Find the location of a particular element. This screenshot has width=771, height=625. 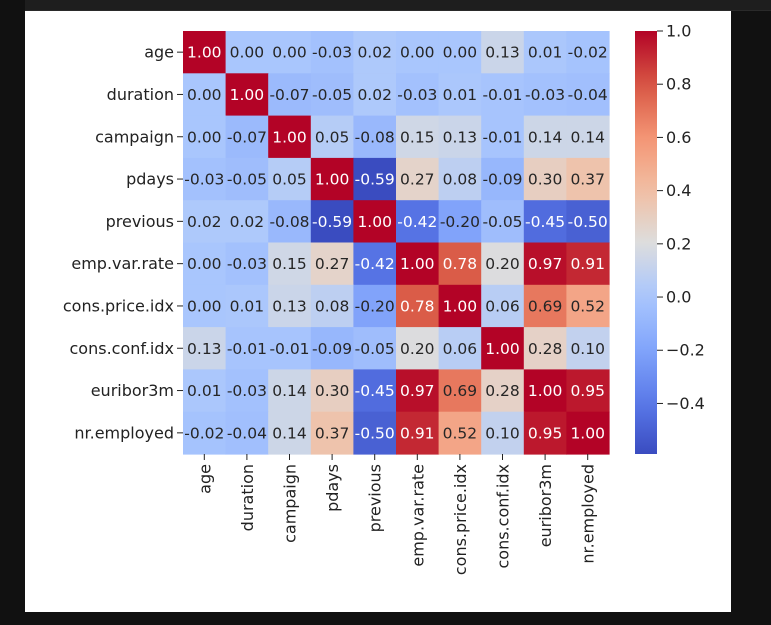

y-tick-label: cons.conf.idx is located at coordinates (122, 348).